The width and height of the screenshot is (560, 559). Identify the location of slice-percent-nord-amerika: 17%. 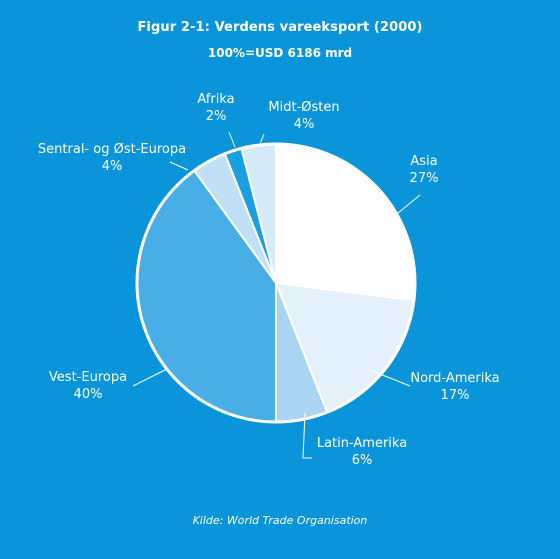
(455, 395).